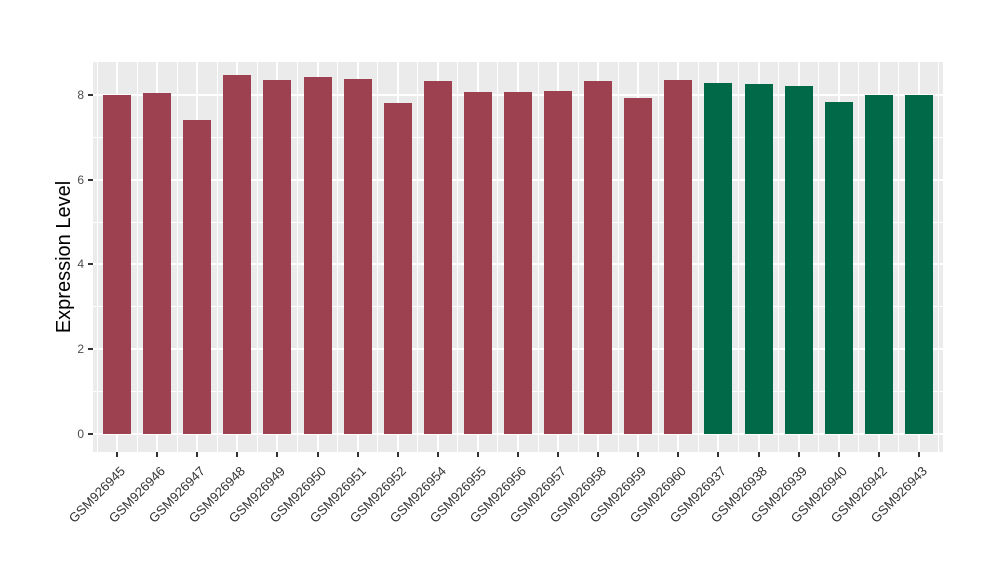 This screenshot has width=1000, height=580. Describe the element at coordinates (80, 349) in the screenshot. I see `y-tick-label: 2` at that location.